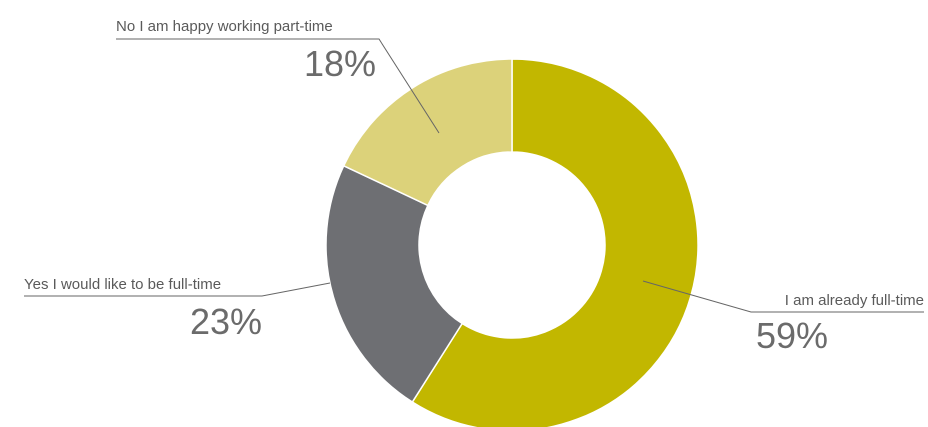 This screenshot has width=928, height=427. I want to click on slice-want-full-time, so click(394, 284).